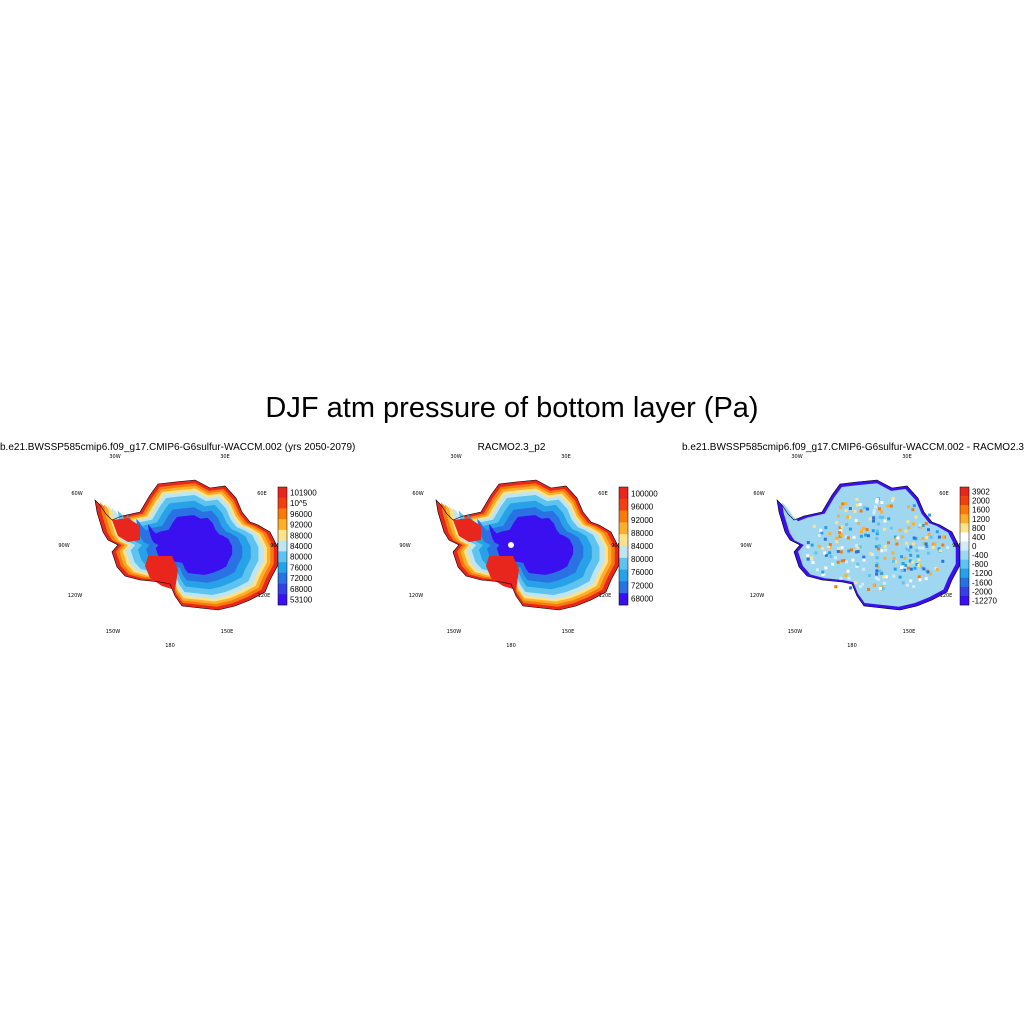 The image size is (1024, 1024). I want to click on colorbar-label: 72000, so click(301, 578).